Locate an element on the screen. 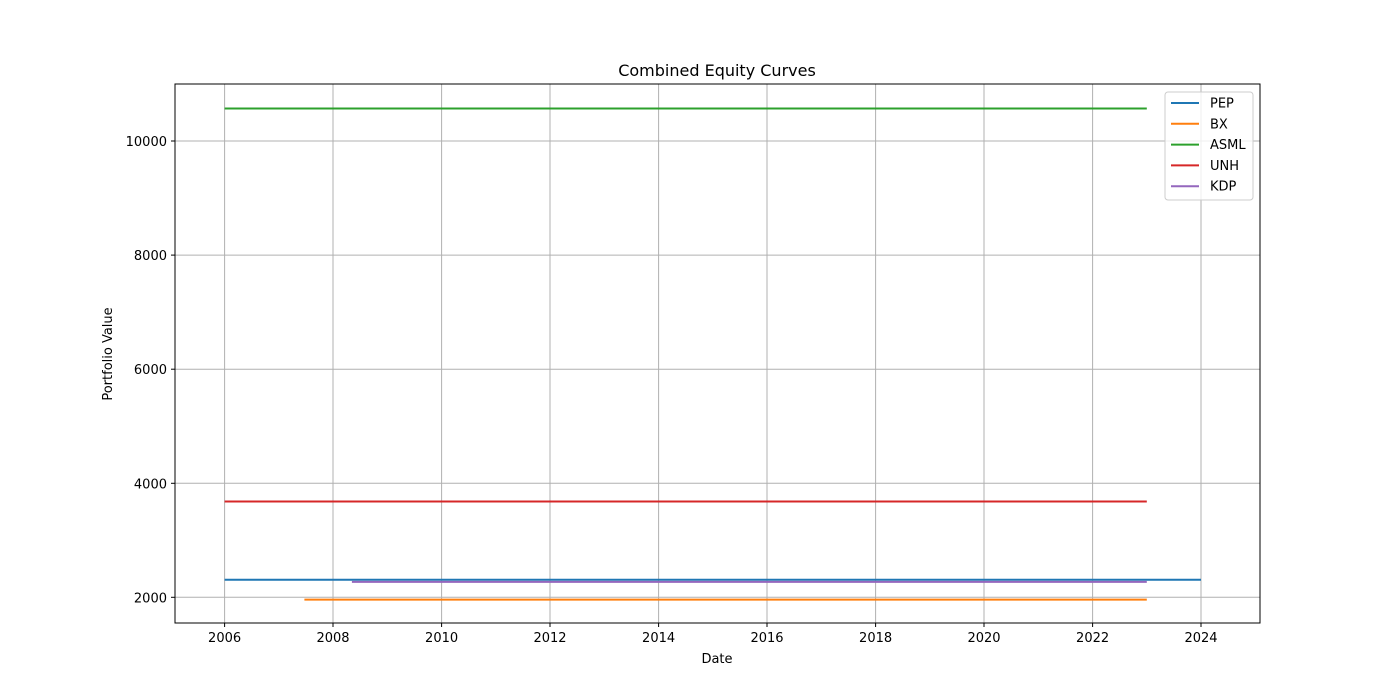 The image size is (1400, 700). y-axis-label: Portfolio Value is located at coordinates (108, 353).